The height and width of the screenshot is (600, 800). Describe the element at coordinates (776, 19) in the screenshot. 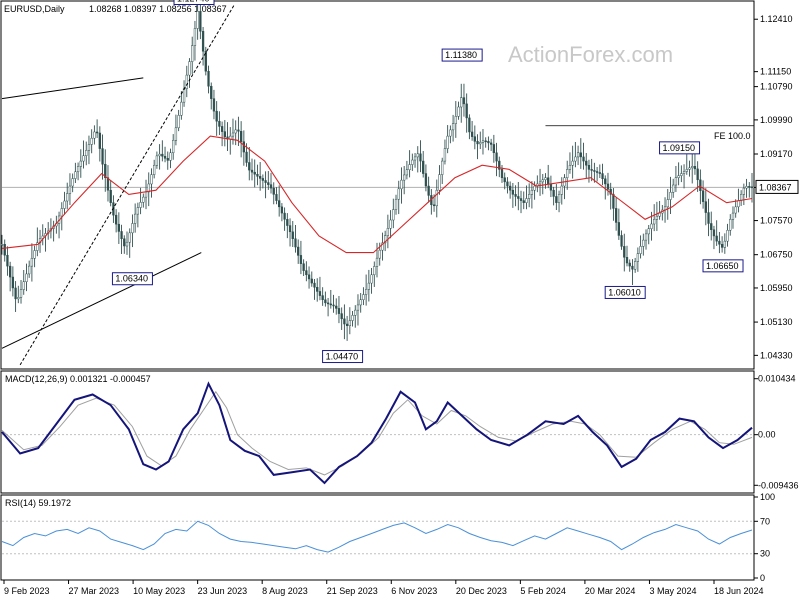

I see `price-y-tick-label: 1.12410` at that location.